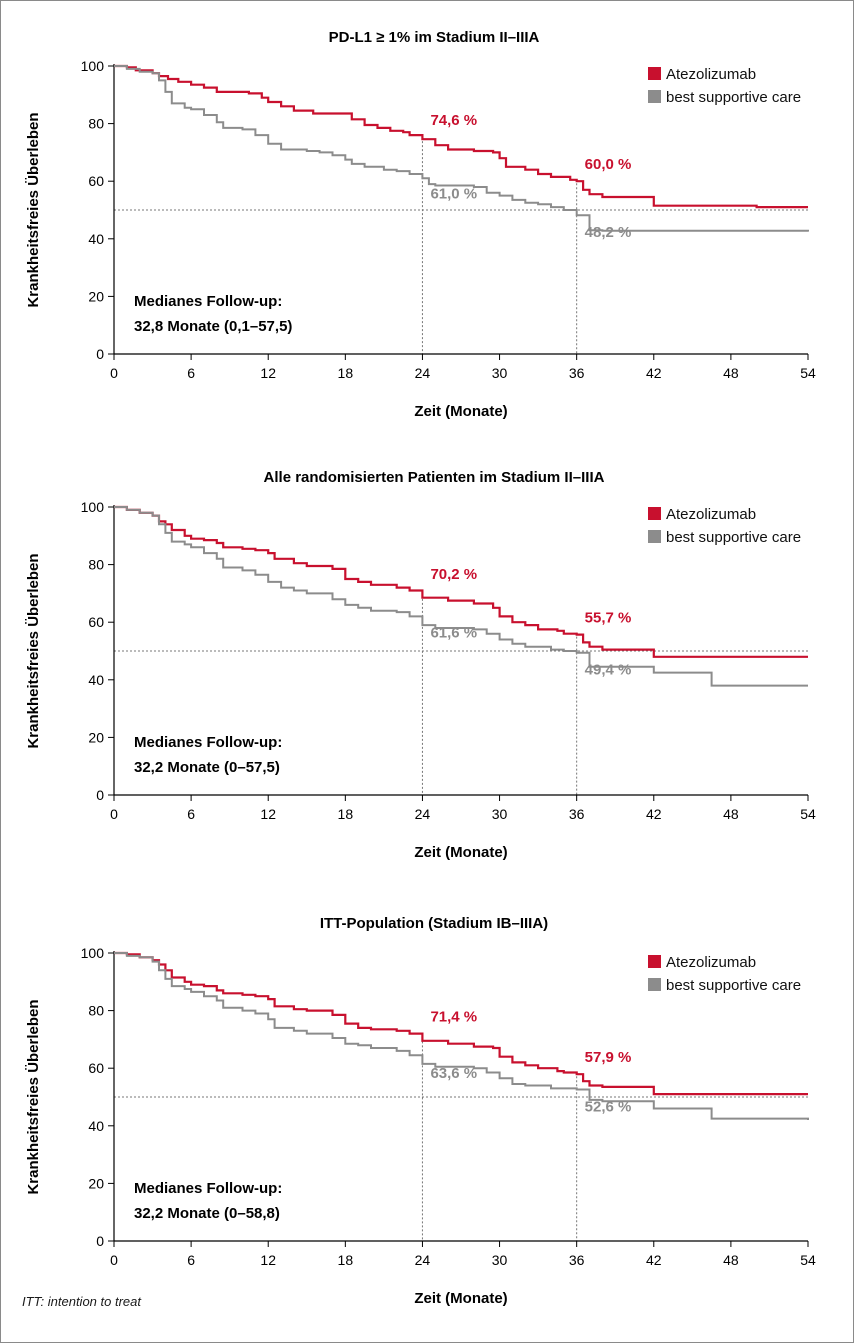  Describe the element at coordinates (33, 209) in the screenshot. I see `chart1-y-axis-label: Krankheitsfreies Überleben` at that location.